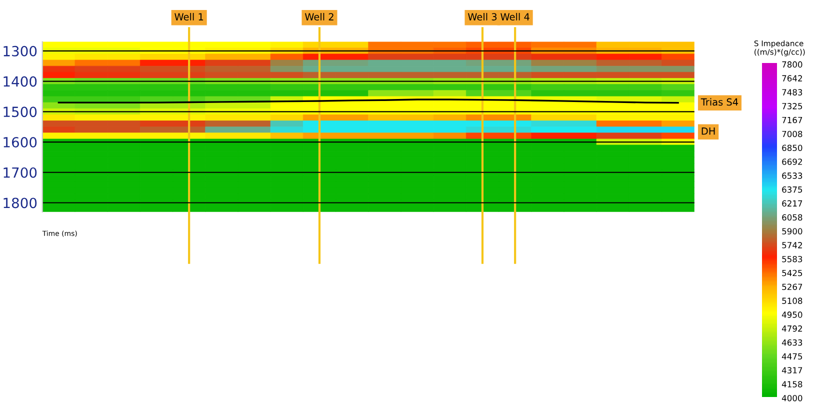 This screenshot has width=815, height=402. What do you see at coordinates (792, 134) in the screenshot?
I see `color-bar-label: 7008` at bounding box center [792, 134].